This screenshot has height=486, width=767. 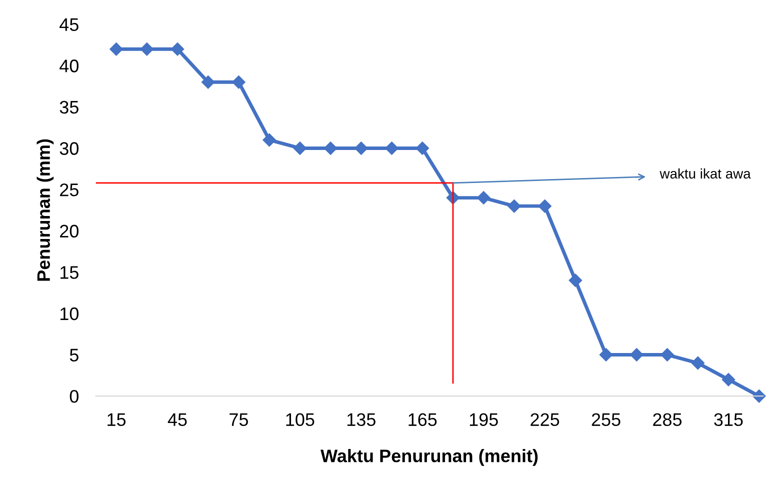 What do you see at coordinates (667, 419) in the screenshot?
I see `x-tick-label: 285` at bounding box center [667, 419].